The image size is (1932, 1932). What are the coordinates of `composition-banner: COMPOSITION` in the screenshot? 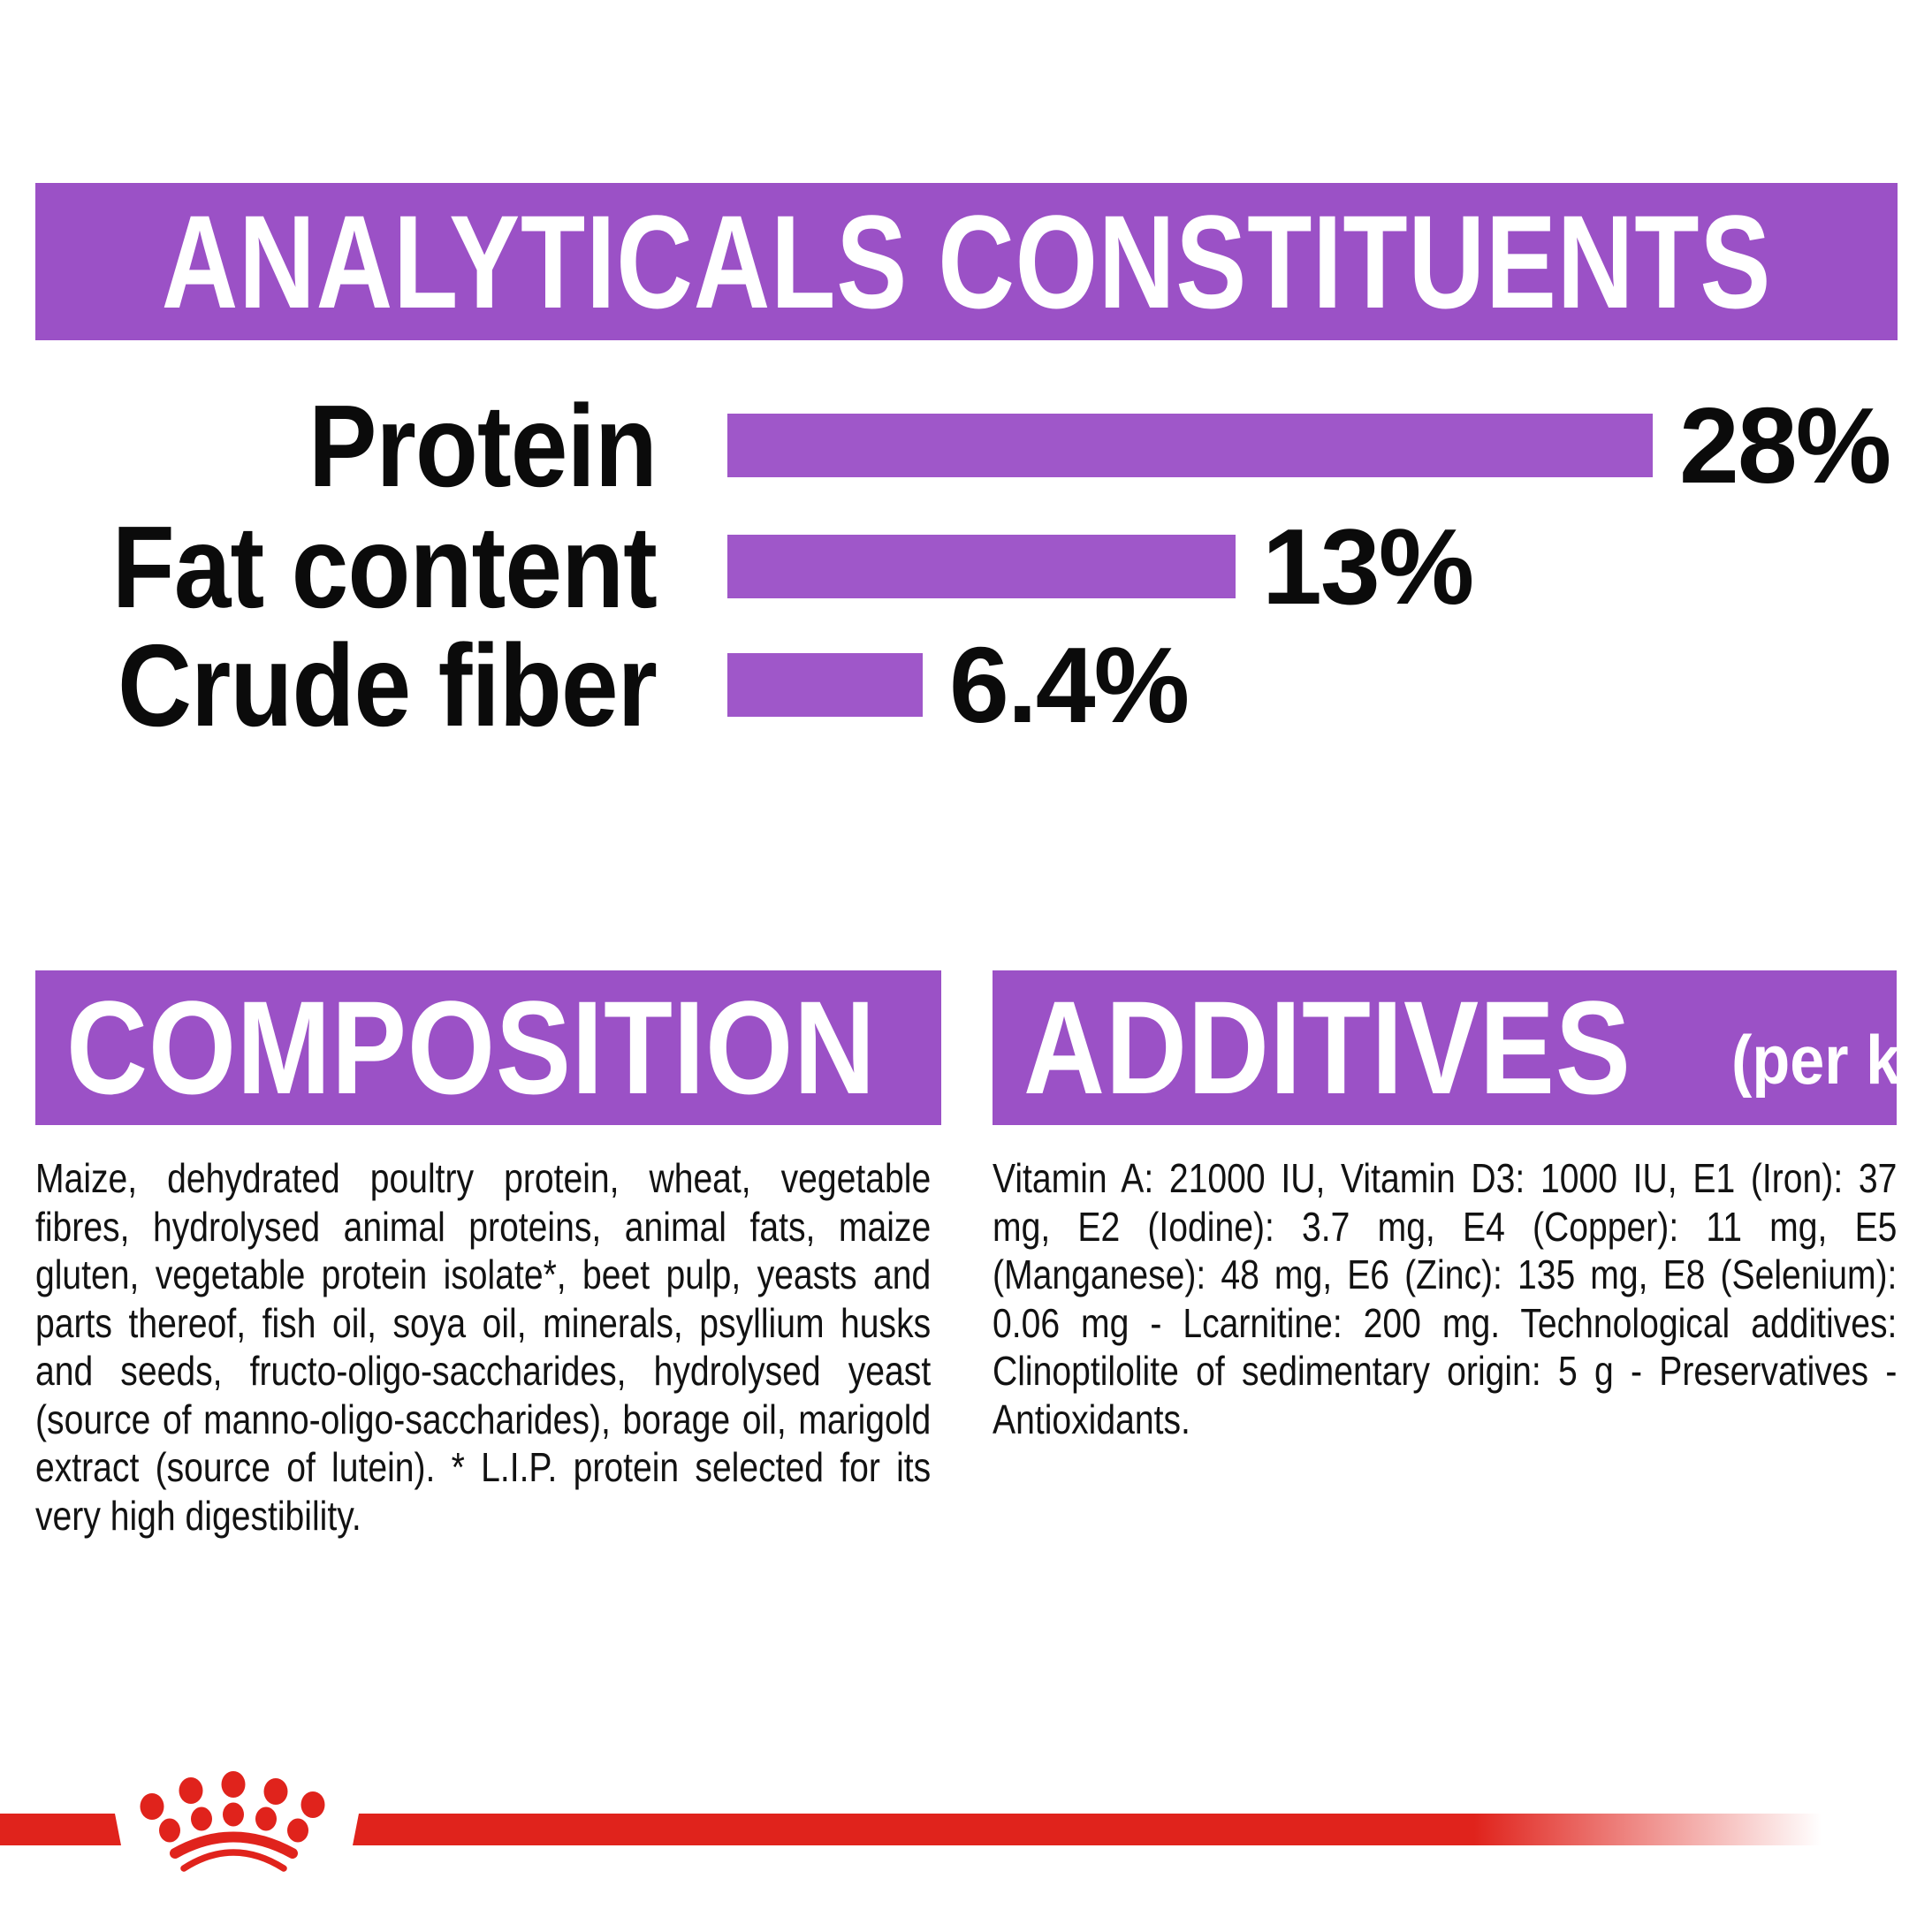 It's located at (488, 1048).